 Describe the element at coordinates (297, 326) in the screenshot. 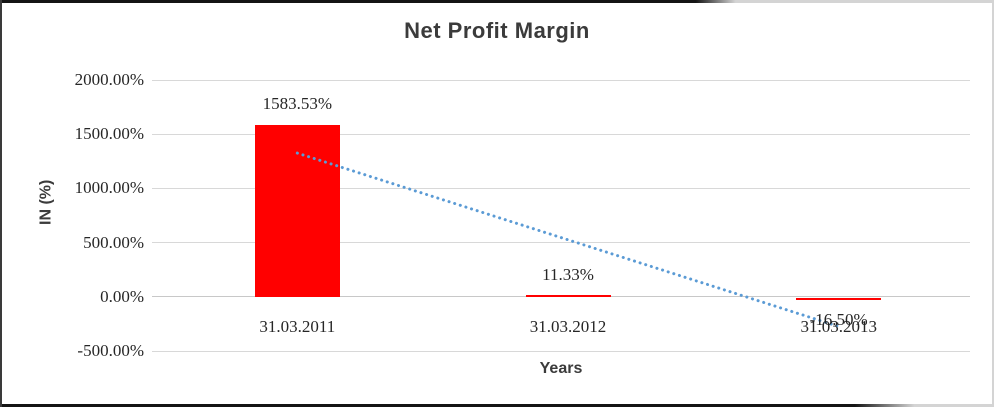

I see `x-tick-label: 31.03.2011` at that location.